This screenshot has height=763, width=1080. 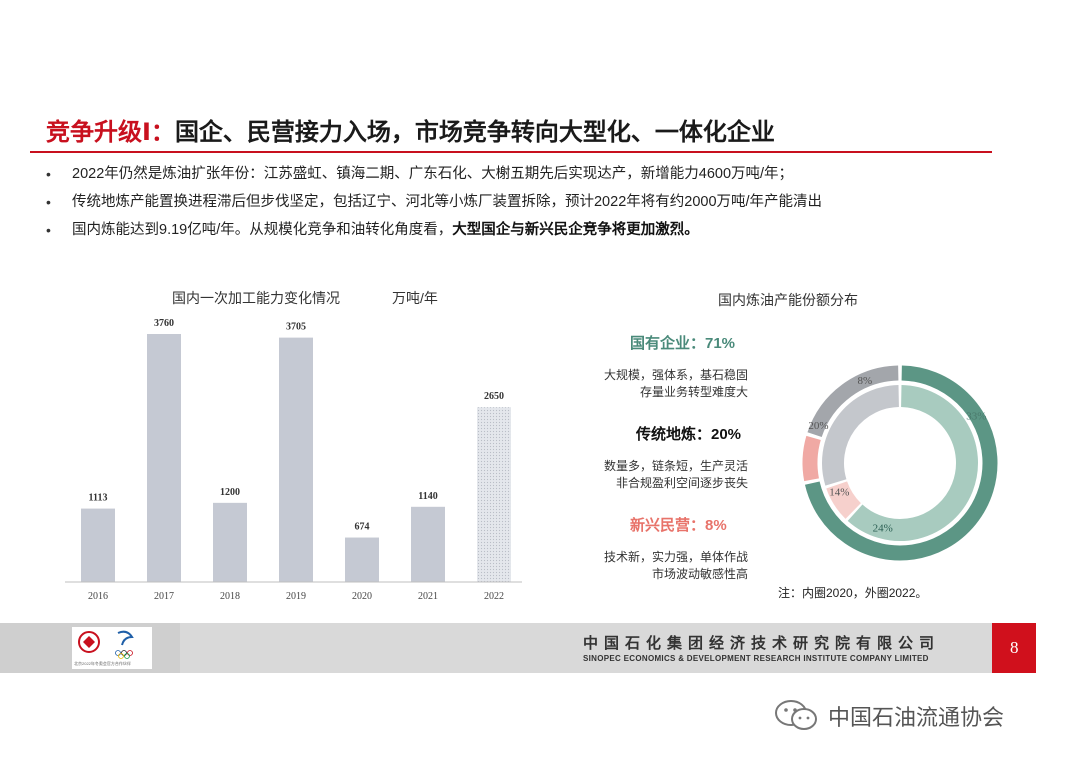 What do you see at coordinates (853, 593) in the screenshot?
I see `donut-note: 注：内圈2020，外圈2022。` at bounding box center [853, 593].